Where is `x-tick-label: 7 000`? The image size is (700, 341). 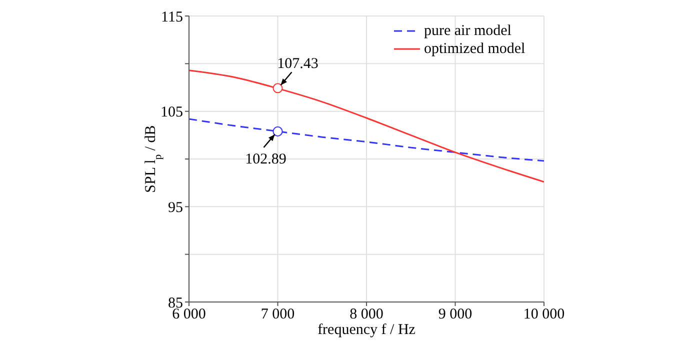
x-tick-label: 7 000 is located at coordinates (277, 314).